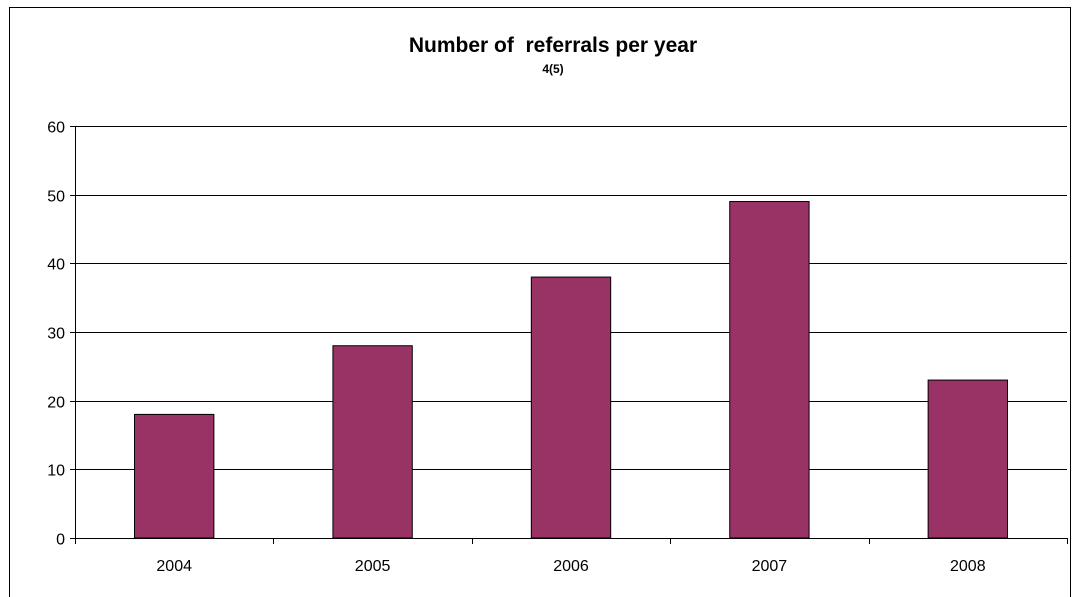 Image resolution: width=1079 pixels, height=597 pixels. I want to click on y-tick-label: 50, so click(56, 197).